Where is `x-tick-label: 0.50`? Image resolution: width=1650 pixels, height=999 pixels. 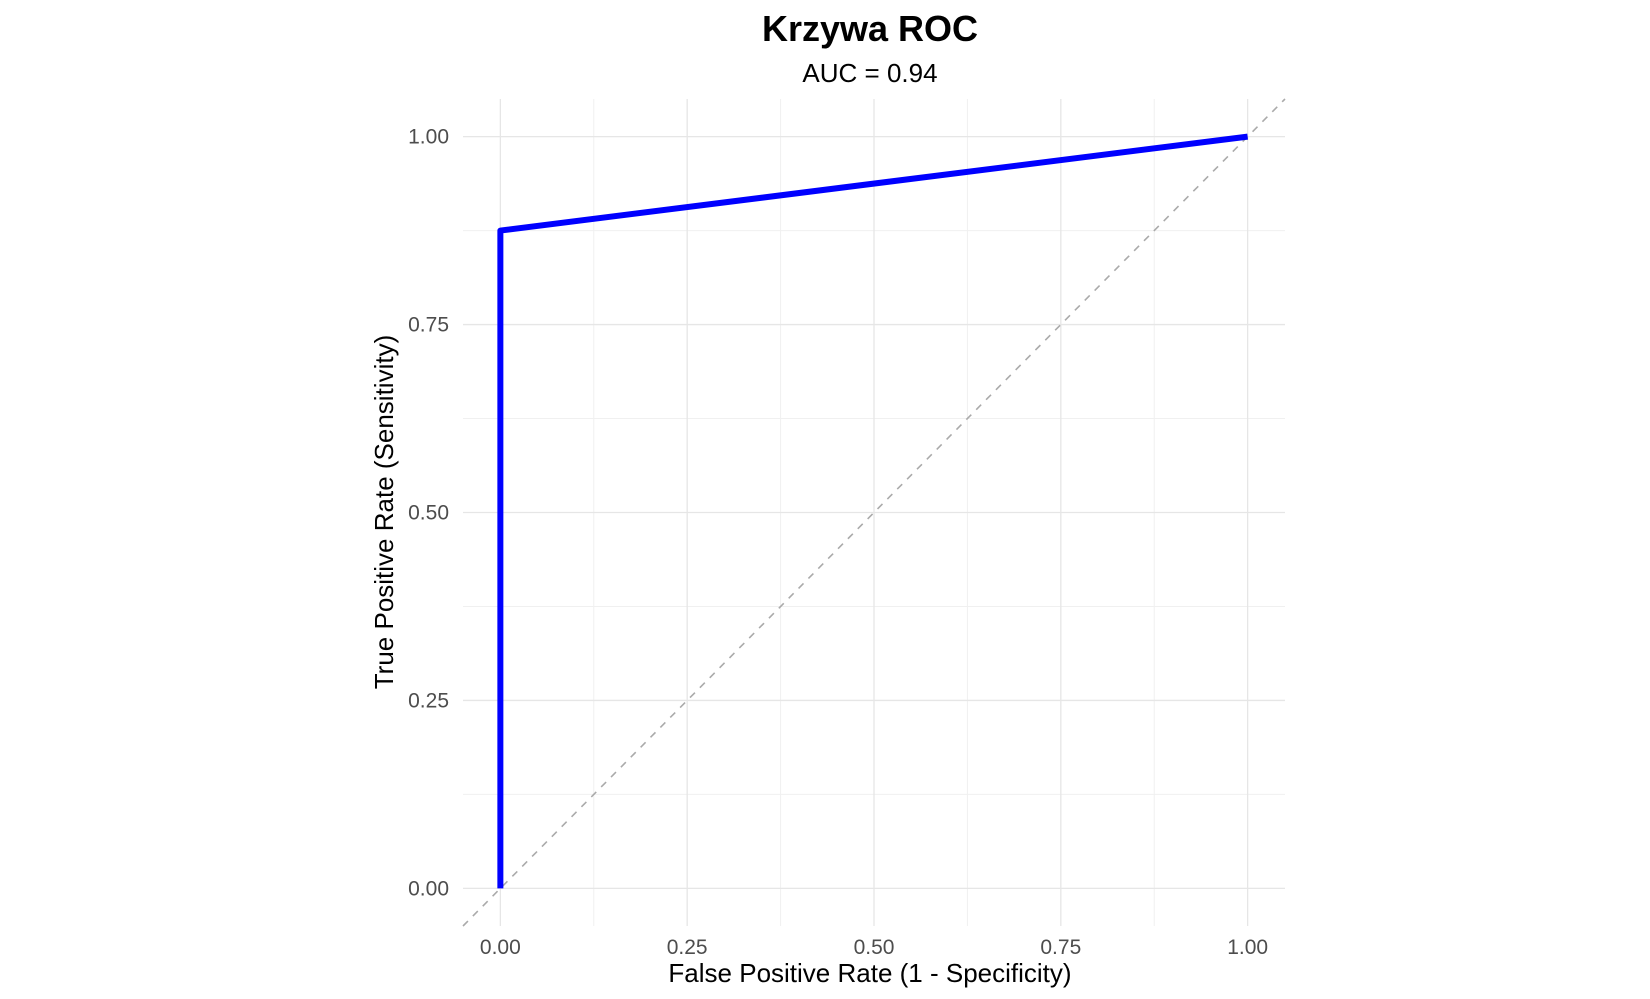
x-tick-label: 0.50 is located at coordinates (874, 947).